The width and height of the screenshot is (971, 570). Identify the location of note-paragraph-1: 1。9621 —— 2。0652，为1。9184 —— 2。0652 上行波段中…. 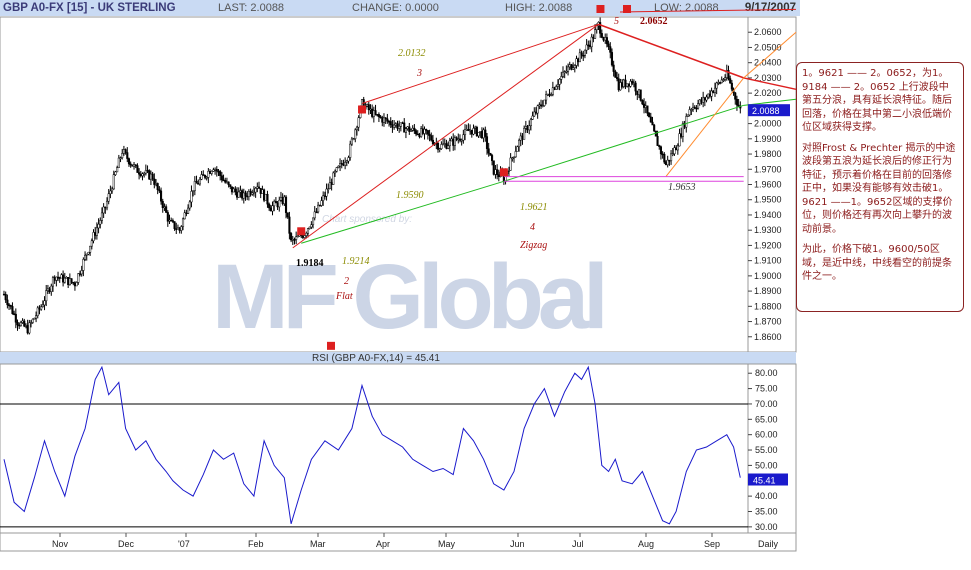
(877, 100).